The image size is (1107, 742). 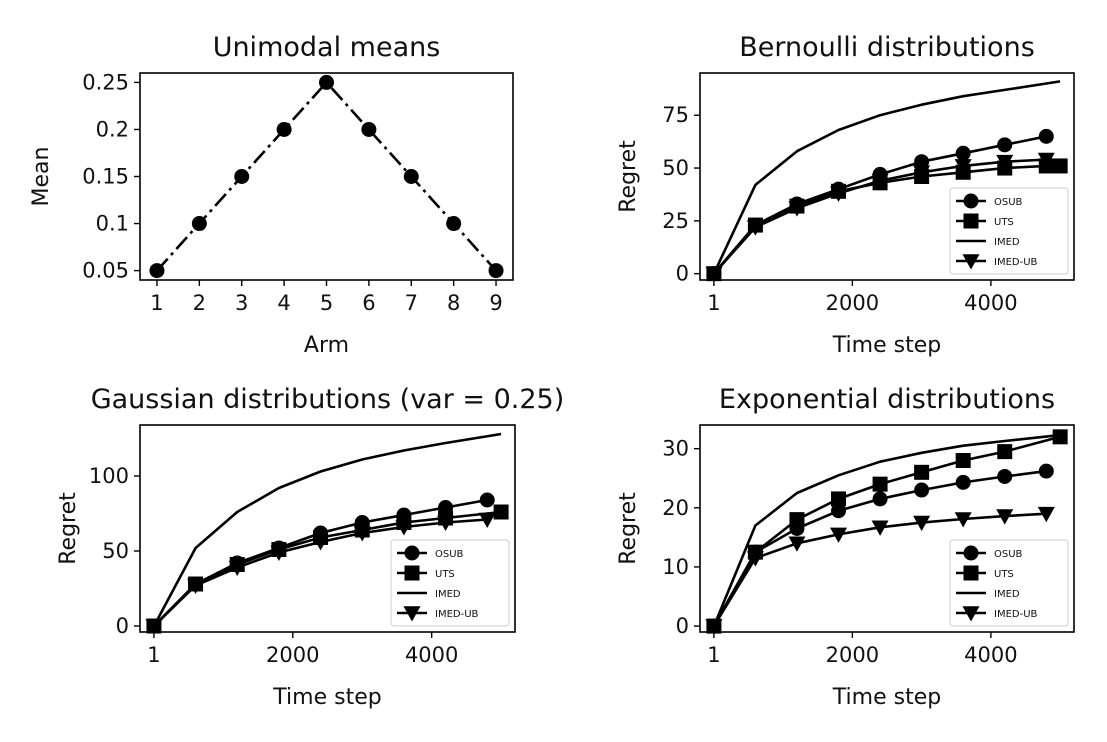 What do you see at coordinates (675, 221) in the screenshot?
I see `y-tick-label: 25` at bounding box center [675, 221].